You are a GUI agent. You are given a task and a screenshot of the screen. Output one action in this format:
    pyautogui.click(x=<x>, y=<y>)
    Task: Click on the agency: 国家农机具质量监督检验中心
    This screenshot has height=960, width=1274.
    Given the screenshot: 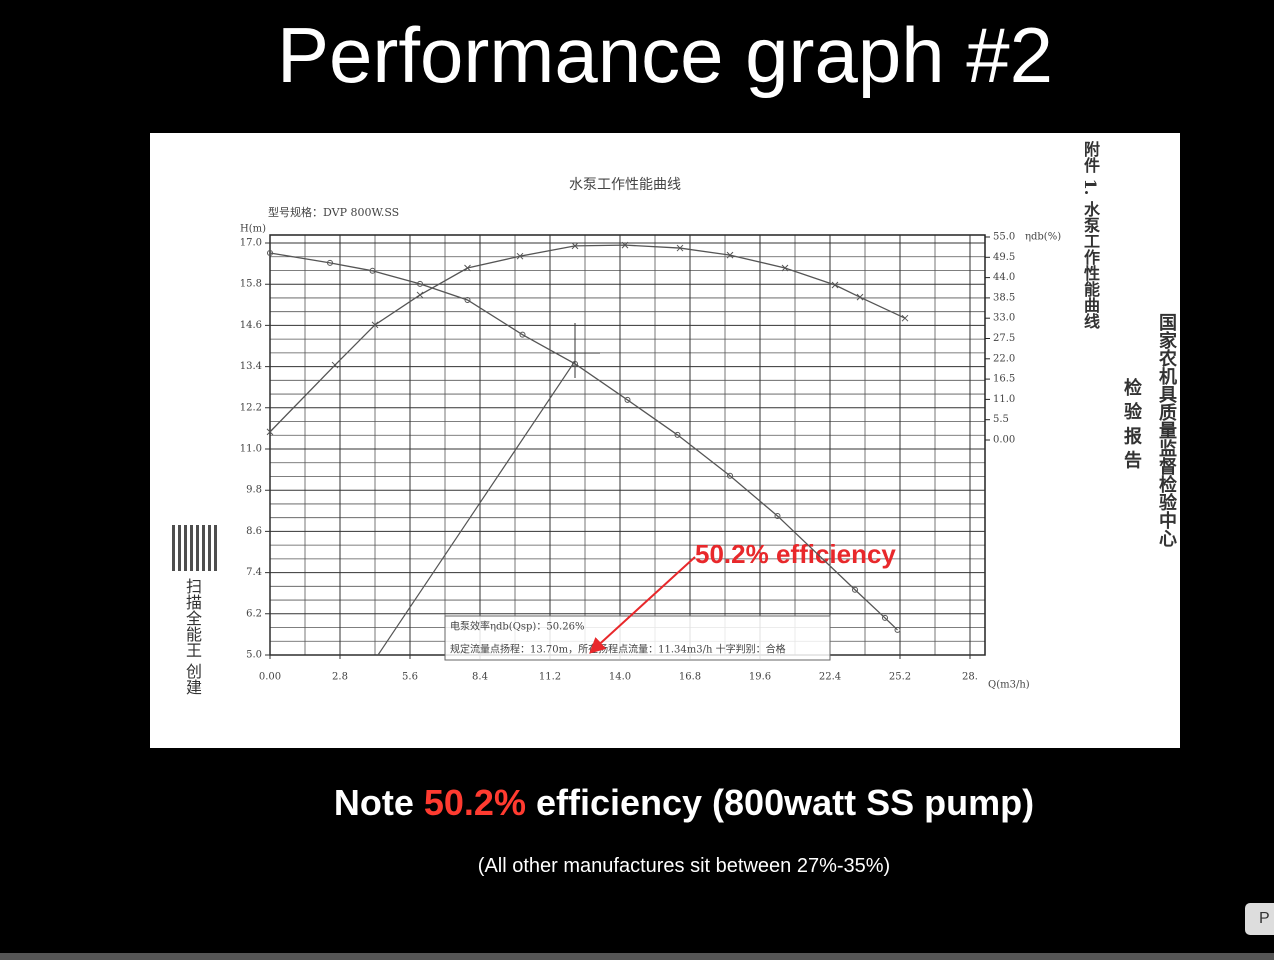 What is the action you would take?
    pyautogui.click(x=1166, y=430)
    